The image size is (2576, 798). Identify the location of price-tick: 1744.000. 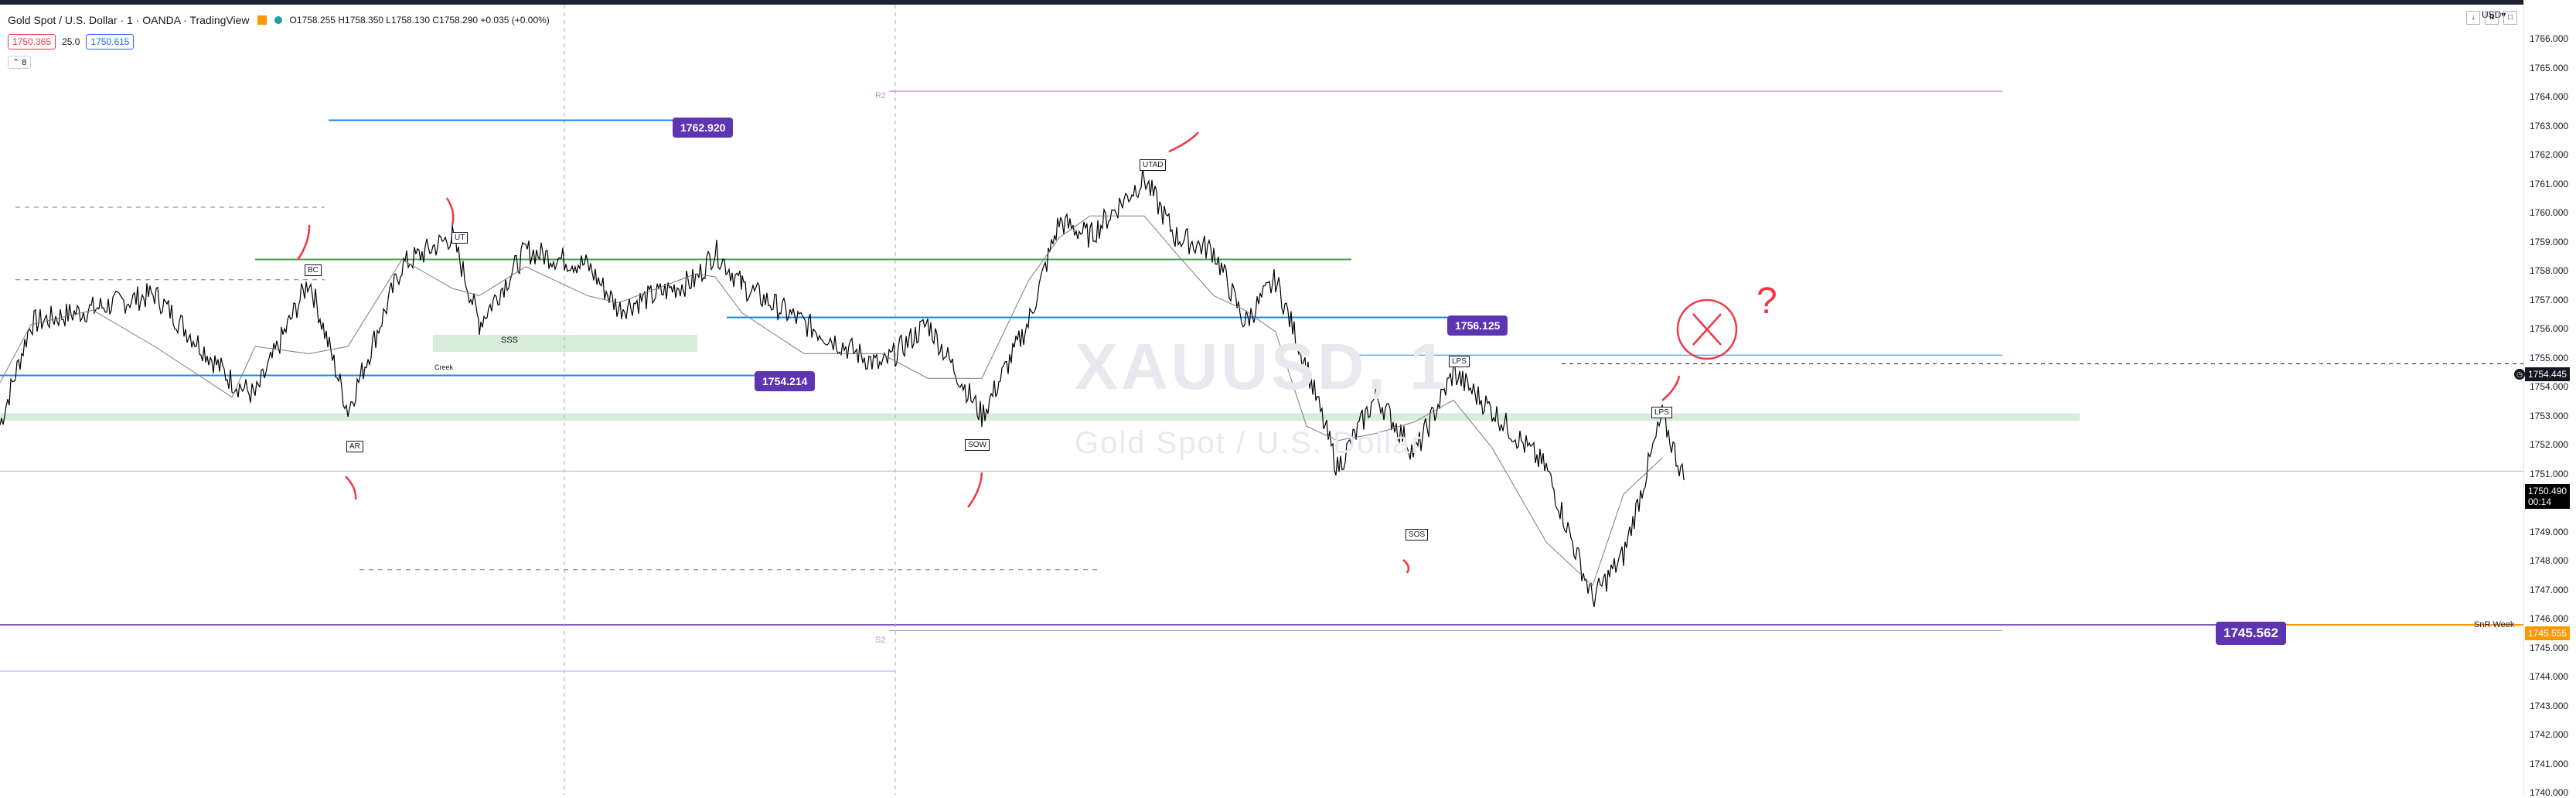
(2549, 676).